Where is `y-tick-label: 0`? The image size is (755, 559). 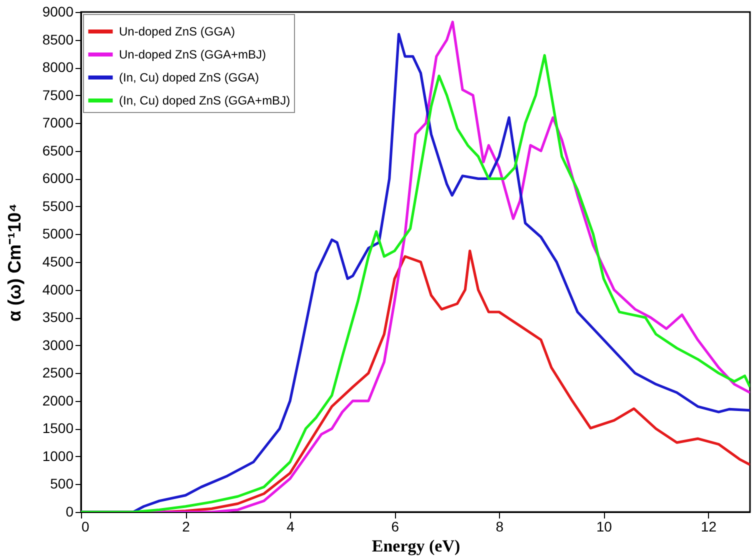
y-tick-label: 0 is located at coordinates (70, 512).